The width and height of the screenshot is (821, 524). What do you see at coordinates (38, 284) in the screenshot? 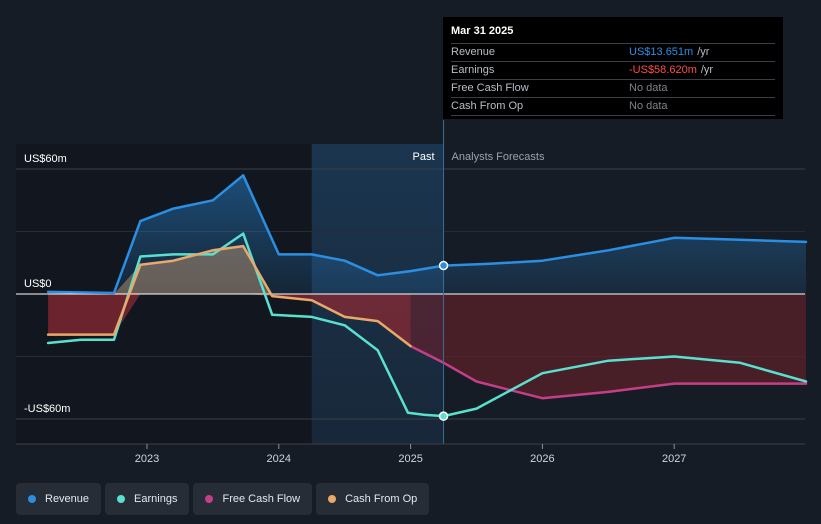
I see `y-tick-label: US$0` at bounding box center [38, 284].